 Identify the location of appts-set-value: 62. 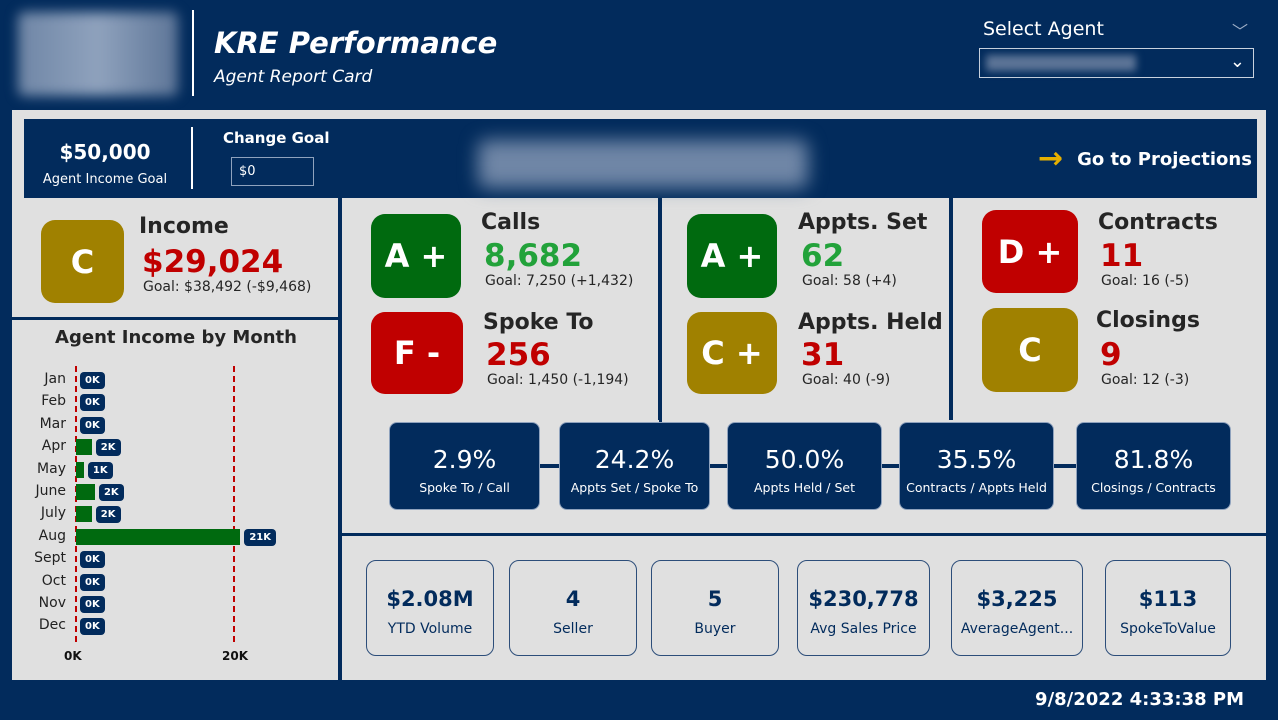
(823, 256).